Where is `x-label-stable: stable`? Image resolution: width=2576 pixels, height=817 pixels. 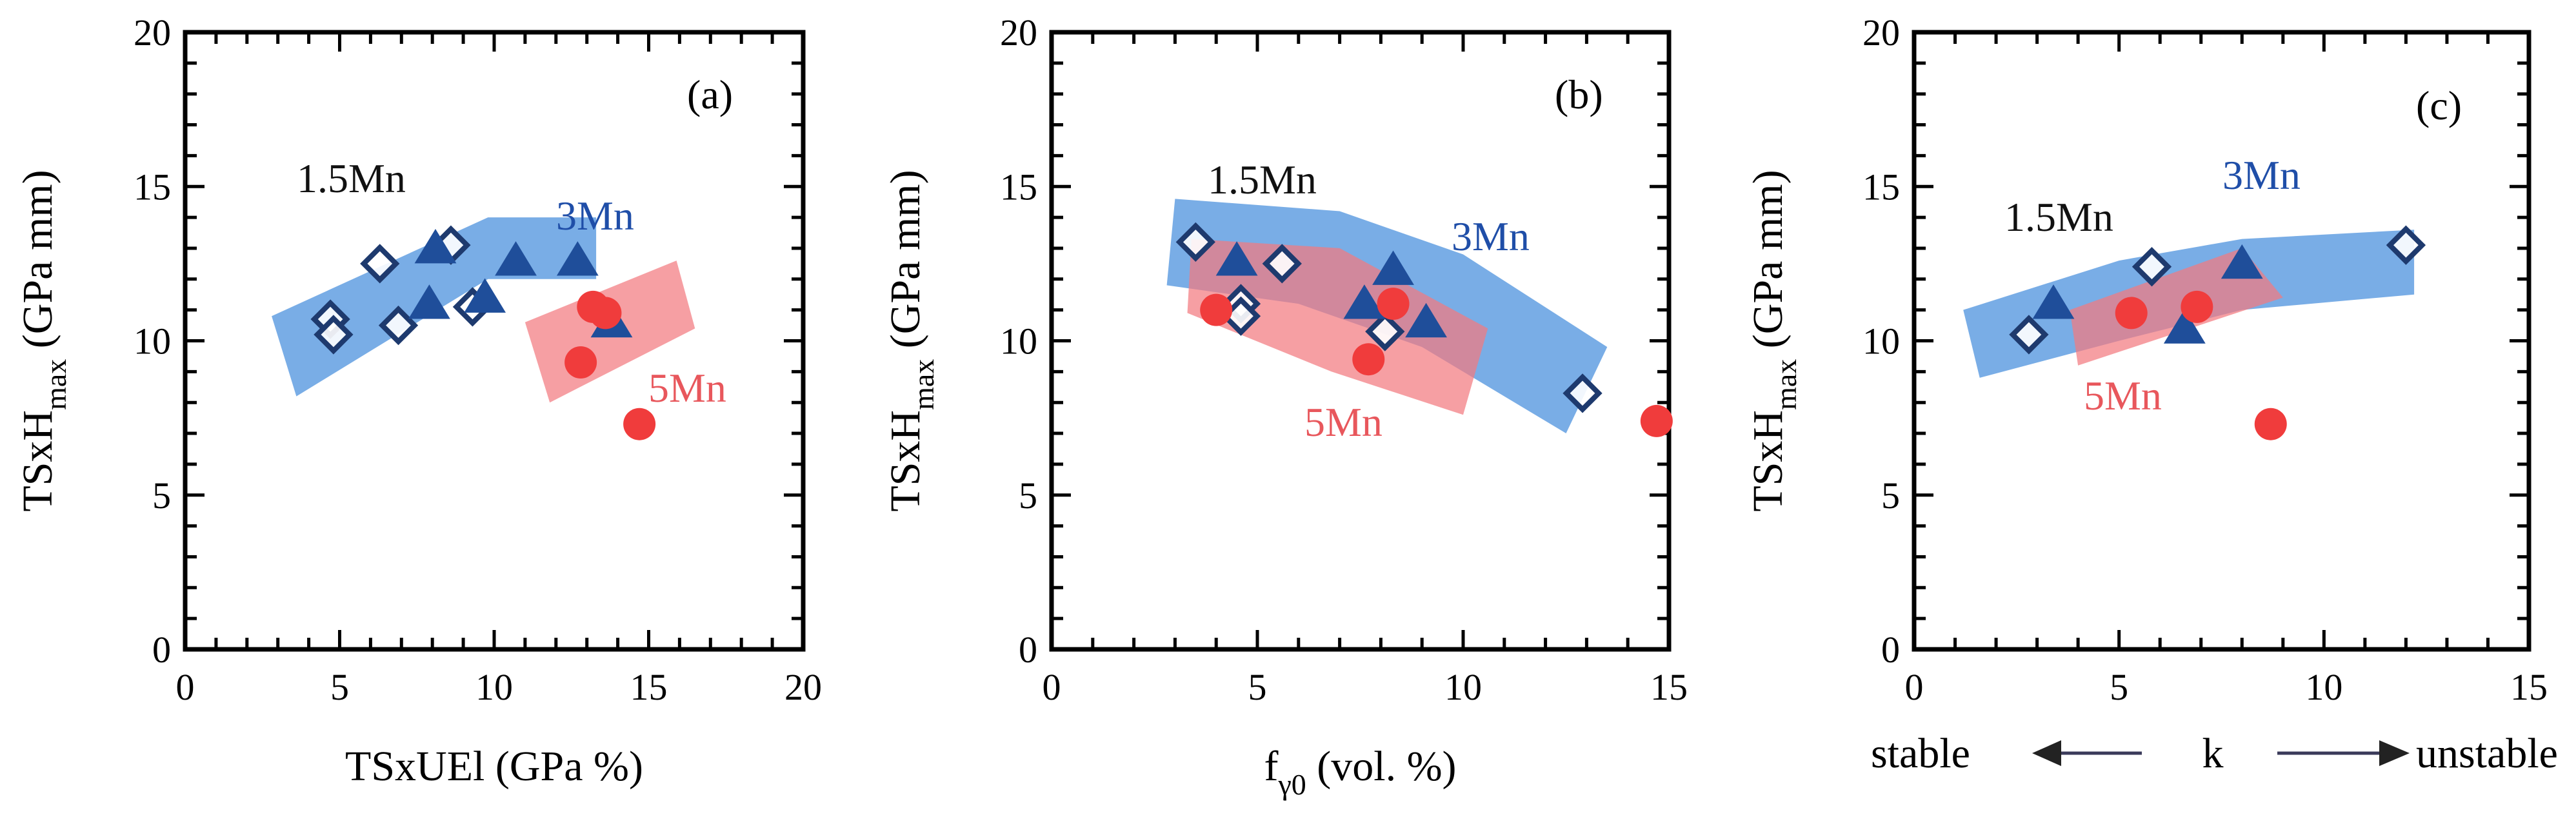 x-label-stable: stable is located at coordinates (1920, 753).